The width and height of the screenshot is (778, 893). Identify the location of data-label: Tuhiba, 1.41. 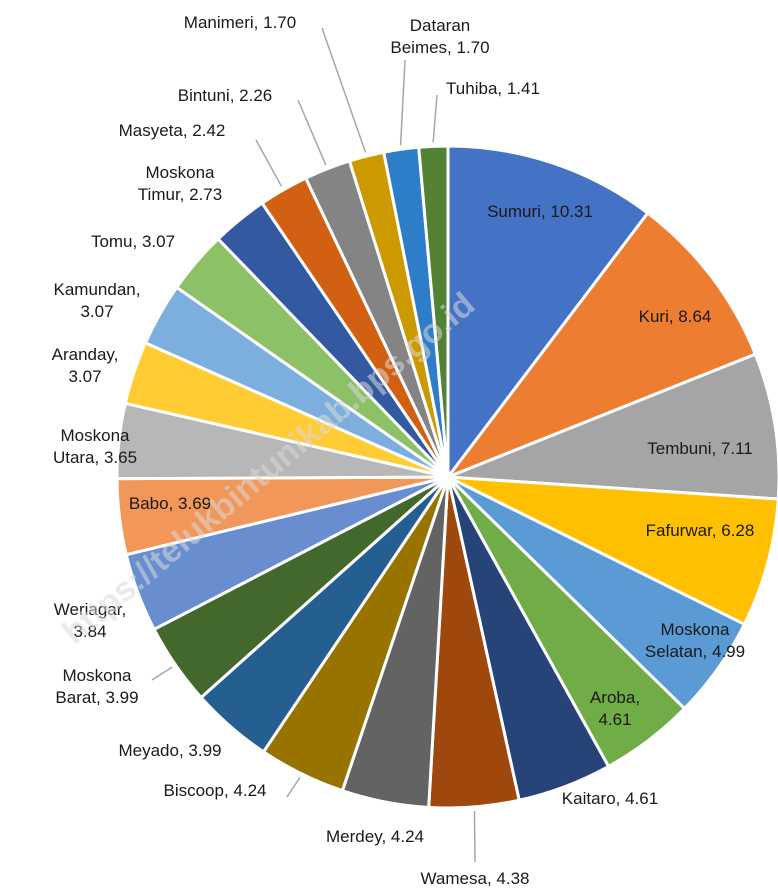
(493, 88).